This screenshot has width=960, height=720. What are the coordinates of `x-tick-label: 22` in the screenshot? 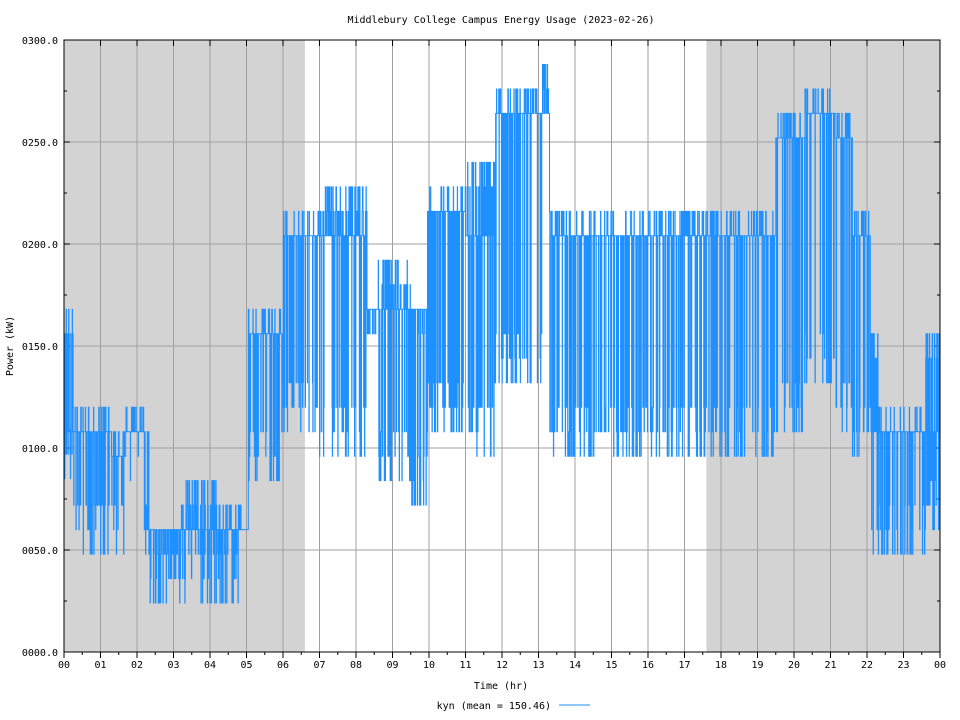 It's located at (867, 665).